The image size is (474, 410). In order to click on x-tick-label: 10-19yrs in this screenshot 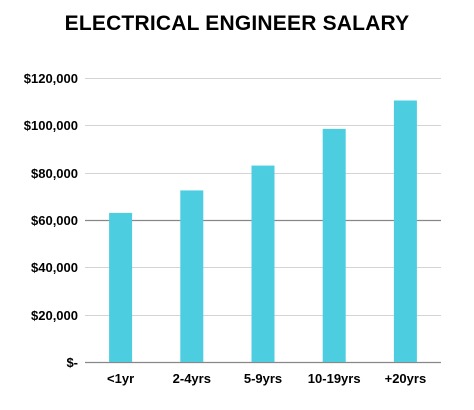, I will do `click(334, 378)`.